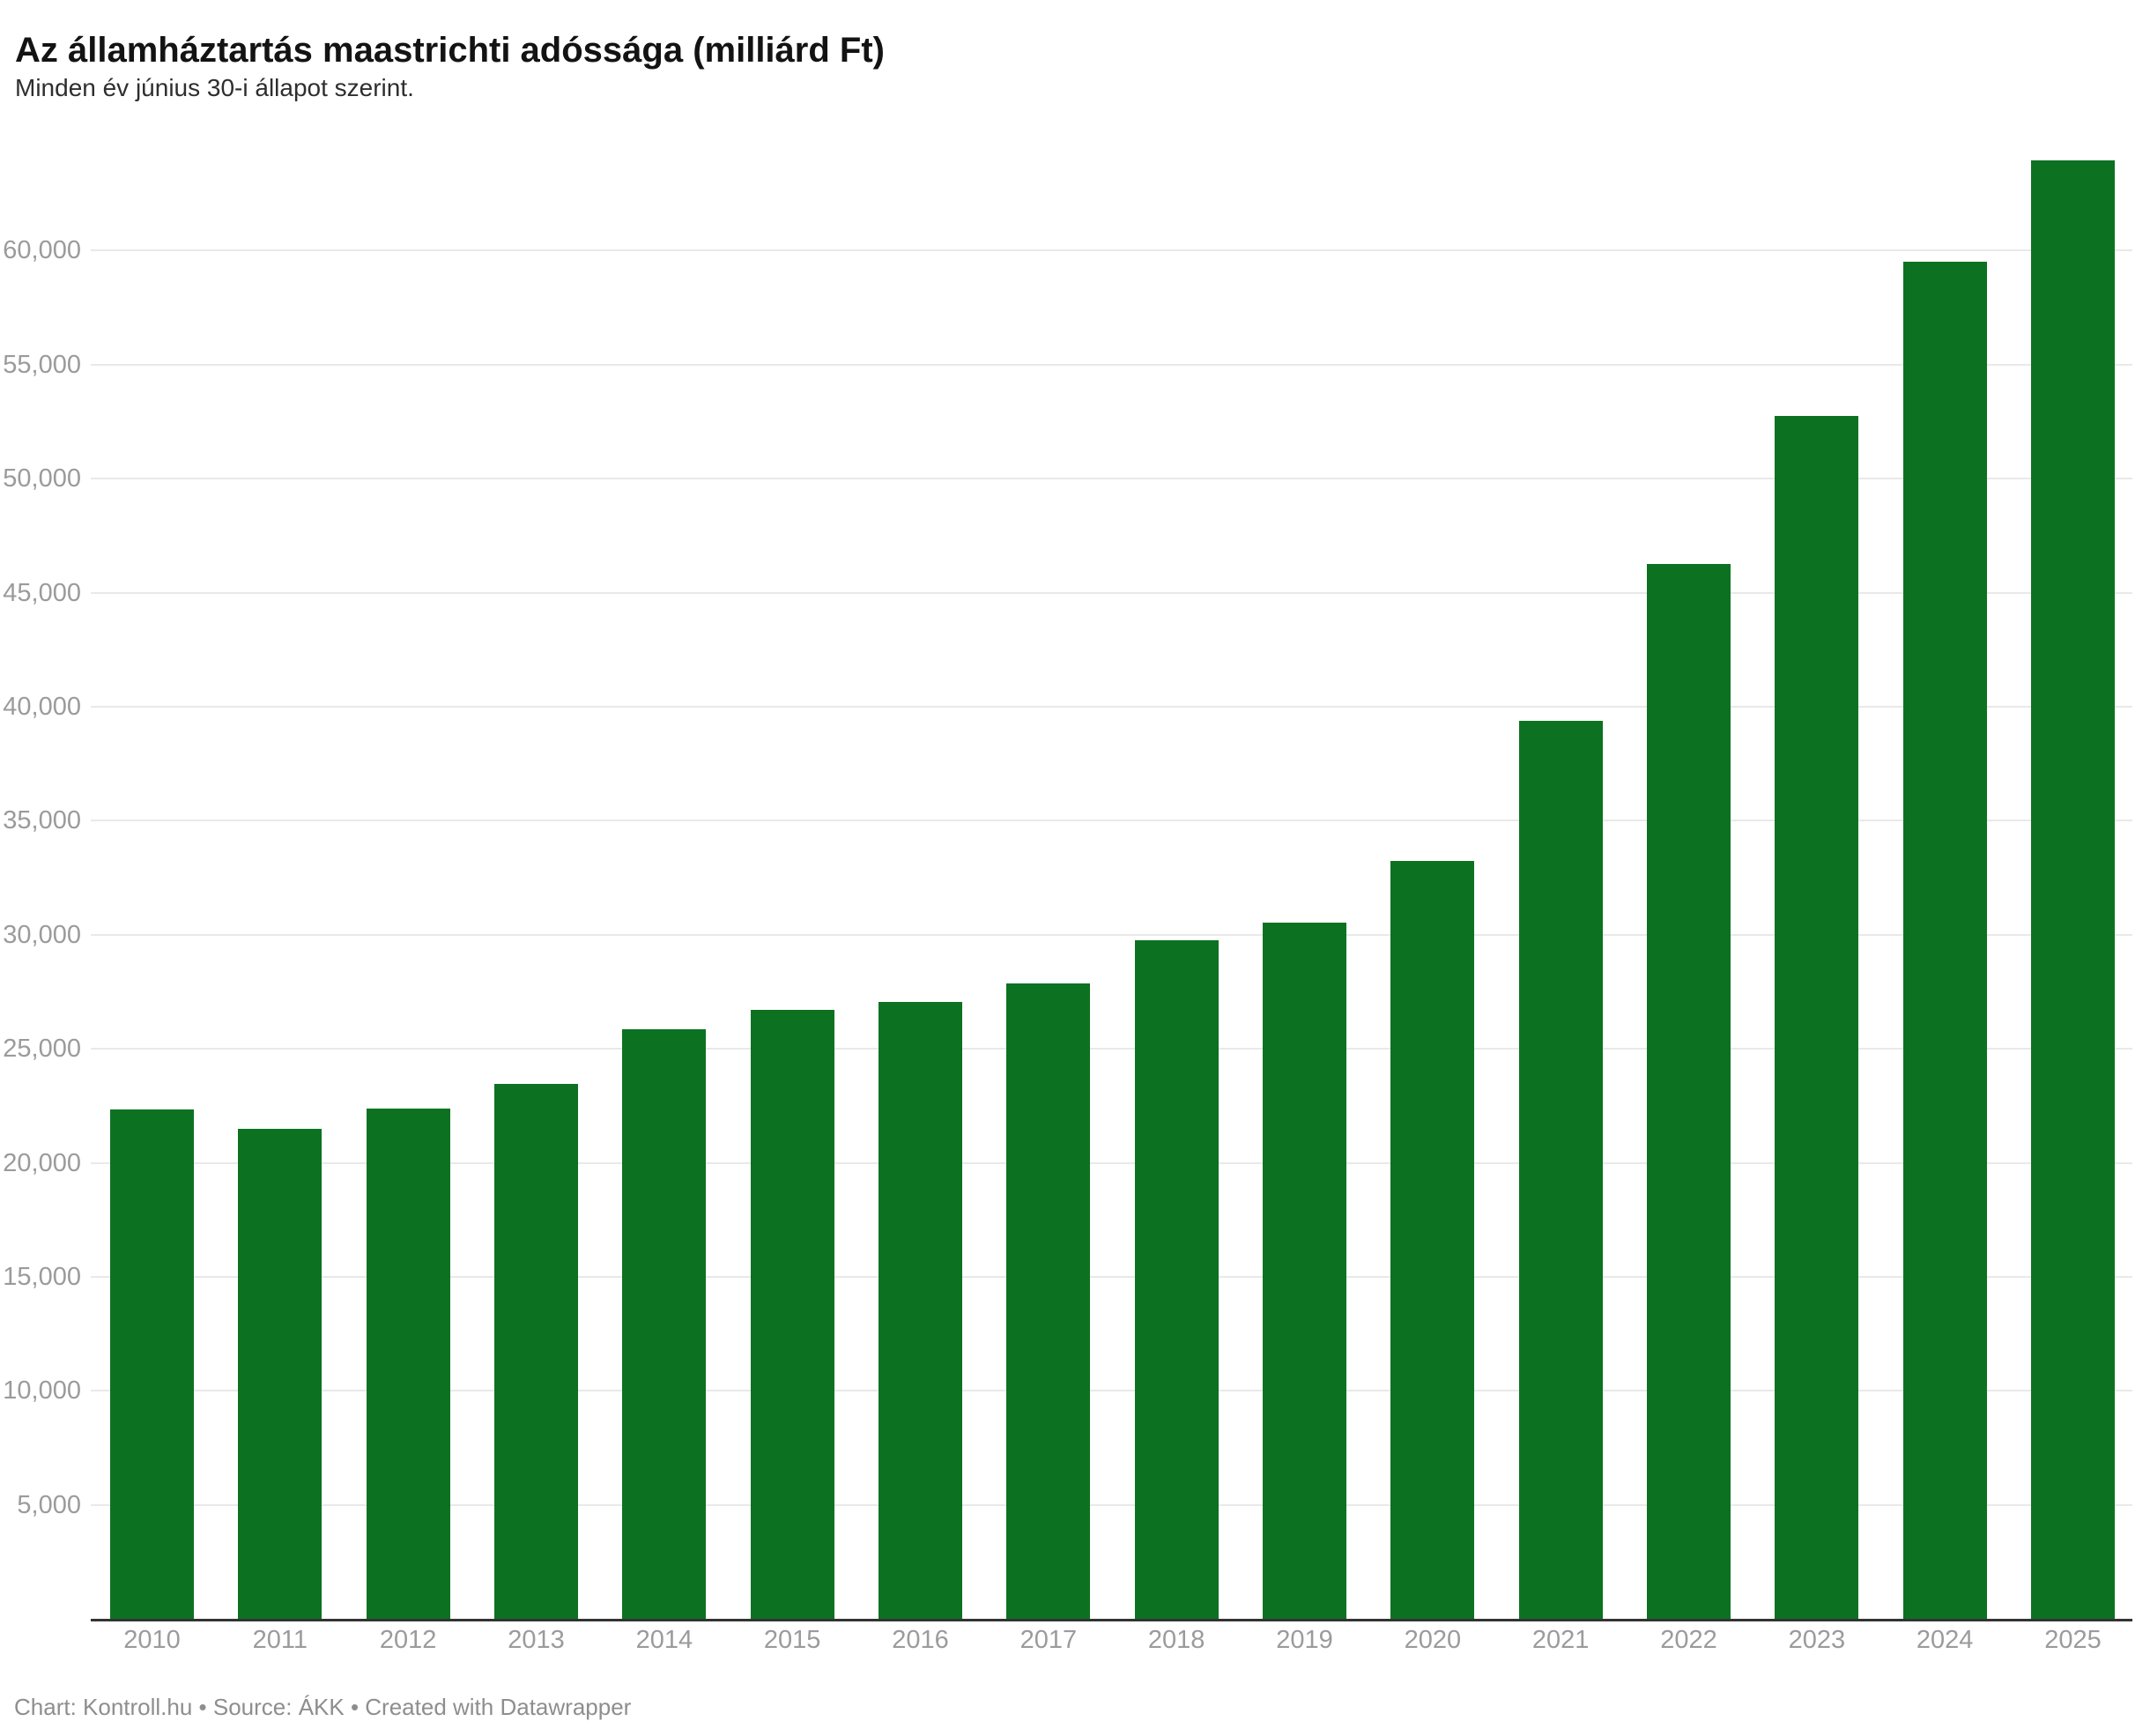 The height and width of the screenshot is (1736, 2150). I want to click on x-tick-label-2021: 2021, so click(1560, 1640).